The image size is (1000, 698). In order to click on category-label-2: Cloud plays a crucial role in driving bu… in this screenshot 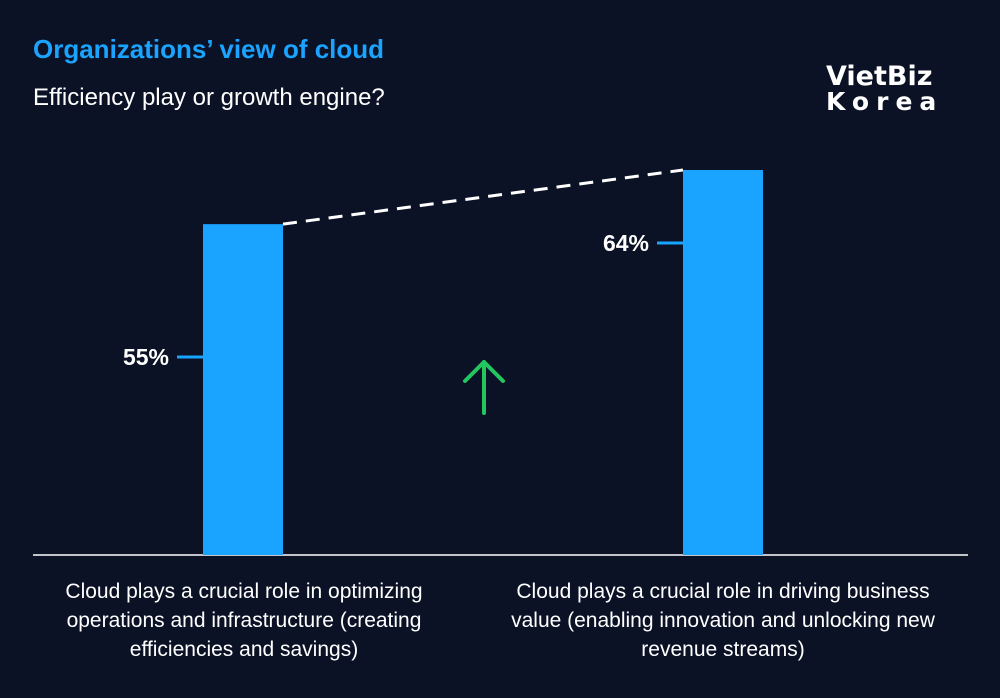, I will do `click(723, 620)`.